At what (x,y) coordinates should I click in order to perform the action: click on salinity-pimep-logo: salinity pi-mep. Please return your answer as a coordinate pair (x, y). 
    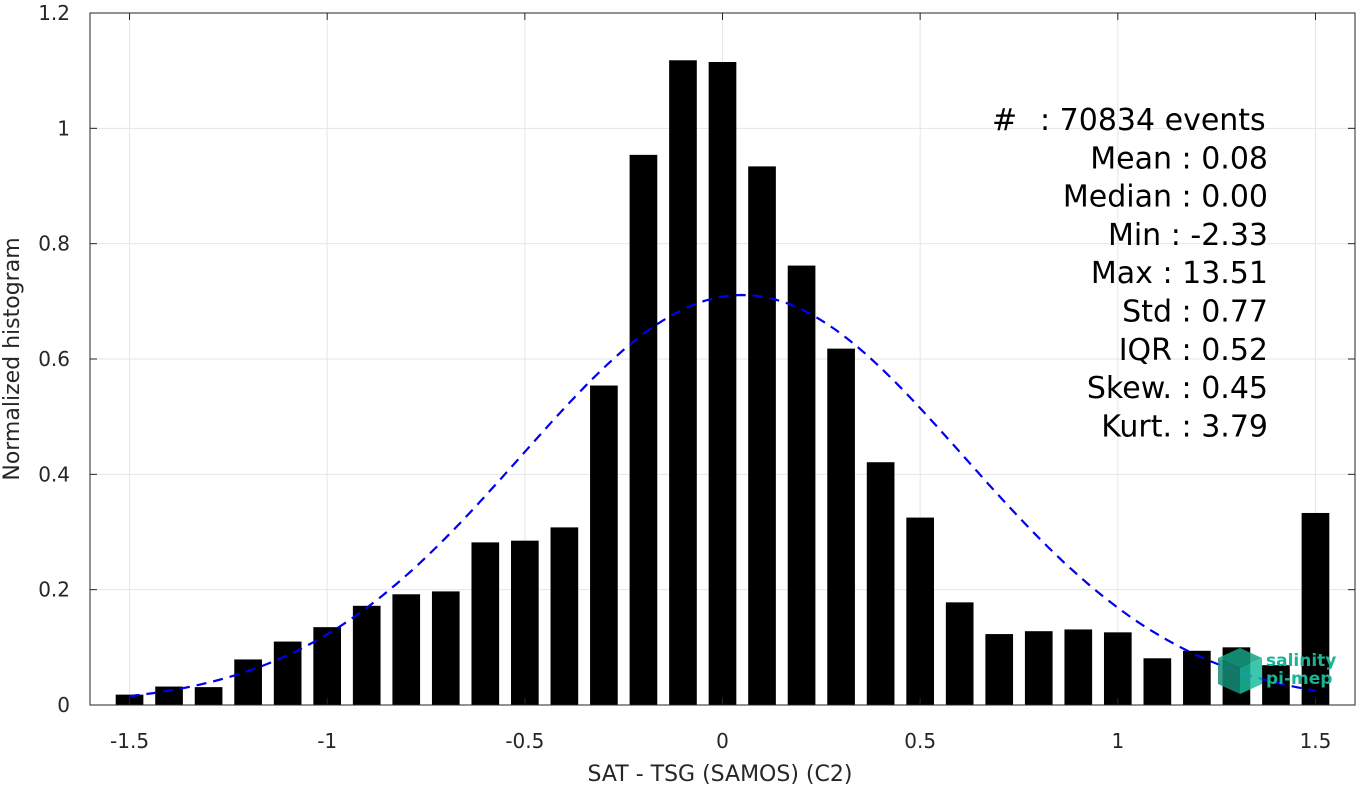
    Looking at the image, I should click on (1277, 671).